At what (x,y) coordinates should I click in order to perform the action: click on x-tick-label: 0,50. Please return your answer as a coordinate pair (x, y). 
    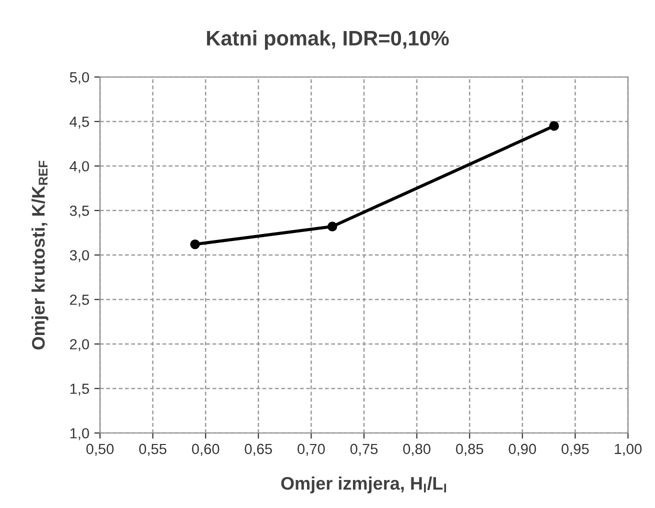
    Looking at the image, I should click on (100, 450).